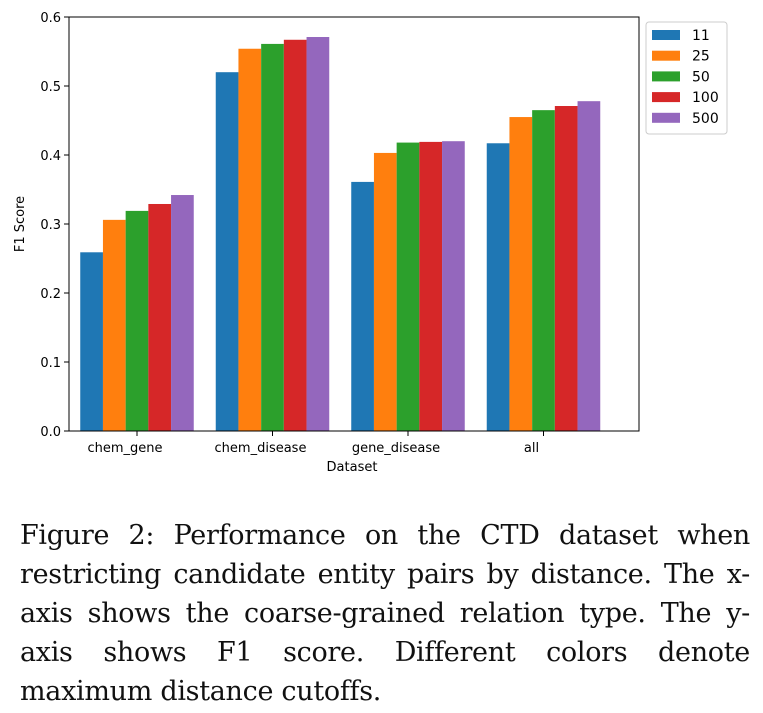 The width and height of the screenshot is (763, 713). What do you see at coordinates (261, 448) in the screenshot?
I see `x-tick-label: chem_disease` at bounding box center [261, 448].